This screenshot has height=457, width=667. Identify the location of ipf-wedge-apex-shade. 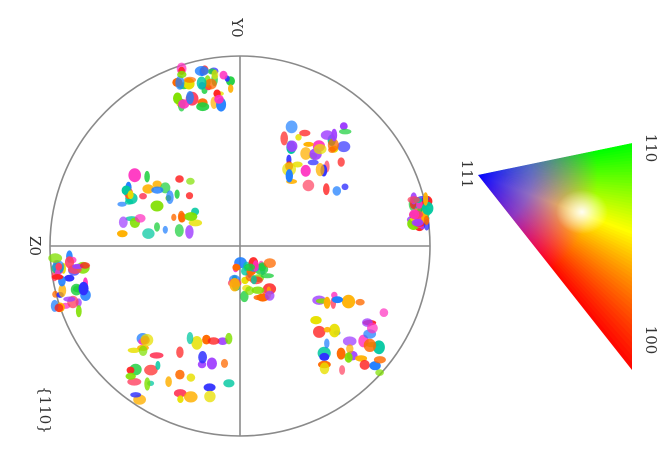
(555, 256).